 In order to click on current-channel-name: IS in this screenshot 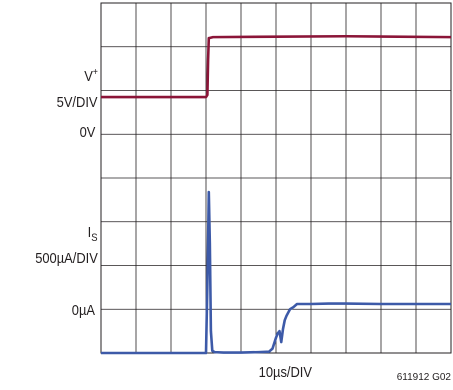, I will do `click(93, 234)`.